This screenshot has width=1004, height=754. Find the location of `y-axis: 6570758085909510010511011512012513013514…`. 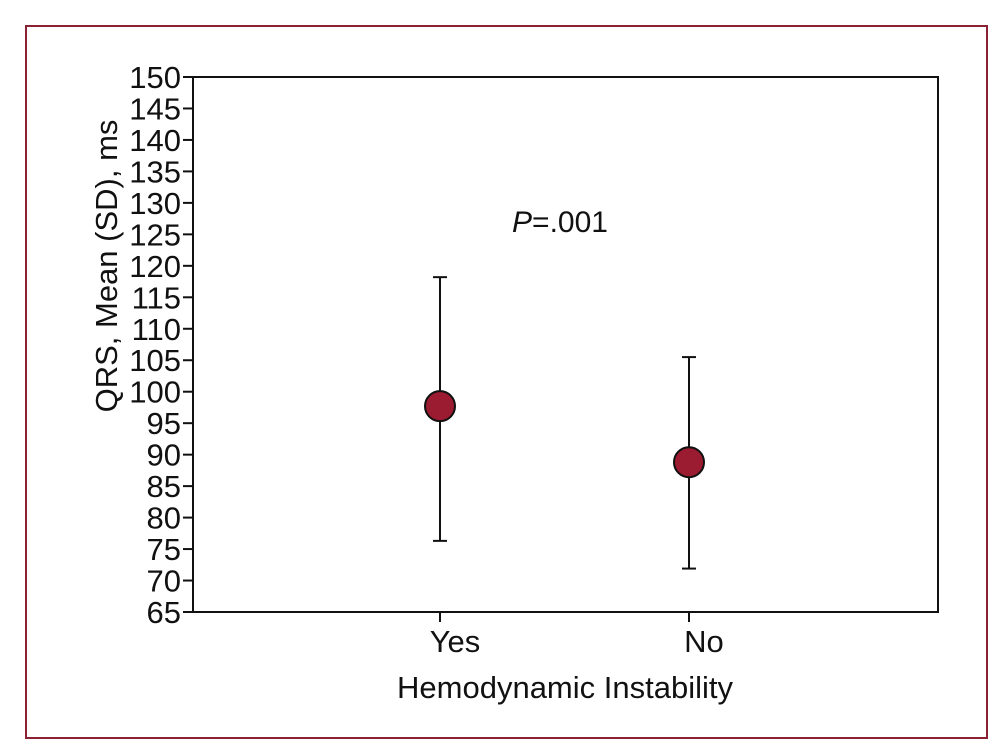

y-axis: 6570758085909510010511011512012513013514… is located at coordinates (161, 345).